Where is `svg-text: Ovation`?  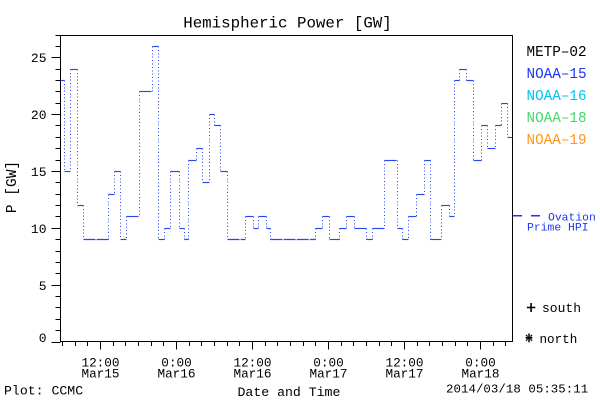 svg-text: Ovation is located at coordinates (572, 219).